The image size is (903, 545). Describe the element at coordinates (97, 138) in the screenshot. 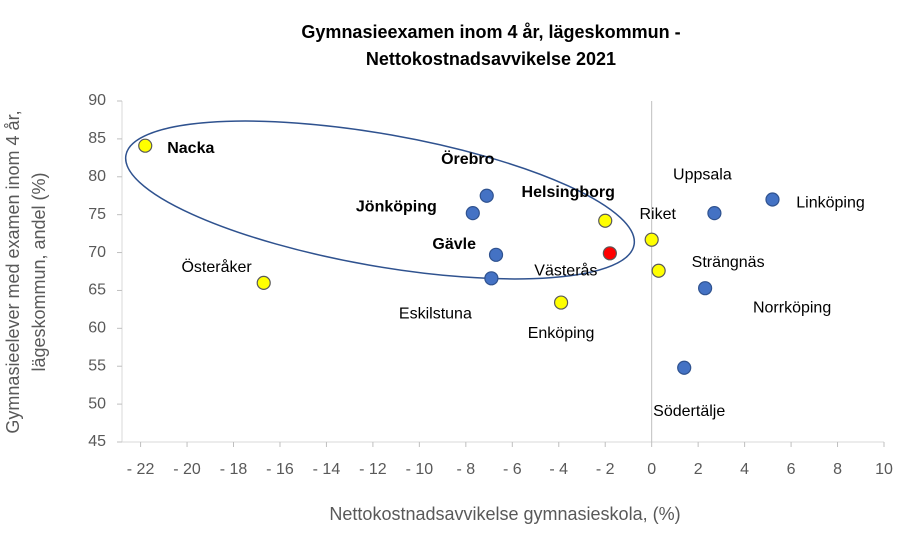

I see `y-tick-label: 85` at that location.